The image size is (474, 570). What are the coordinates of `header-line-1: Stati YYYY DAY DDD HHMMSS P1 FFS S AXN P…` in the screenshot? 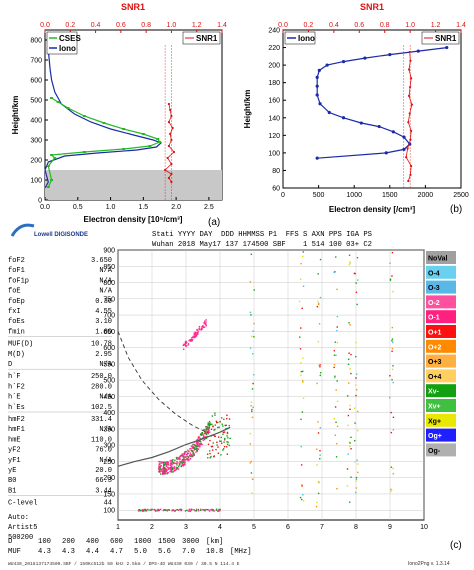 It's located at (262, 235).